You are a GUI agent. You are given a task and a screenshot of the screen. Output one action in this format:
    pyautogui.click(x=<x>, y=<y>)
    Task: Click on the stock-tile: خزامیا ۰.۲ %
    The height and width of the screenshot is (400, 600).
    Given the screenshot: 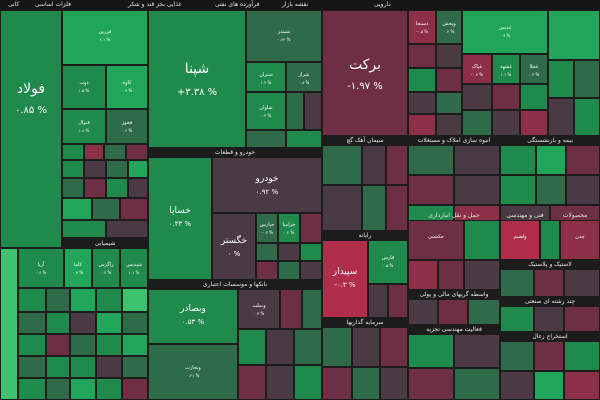 What is the action you would take?
    pyautogui.click(x=289, y=228)
    